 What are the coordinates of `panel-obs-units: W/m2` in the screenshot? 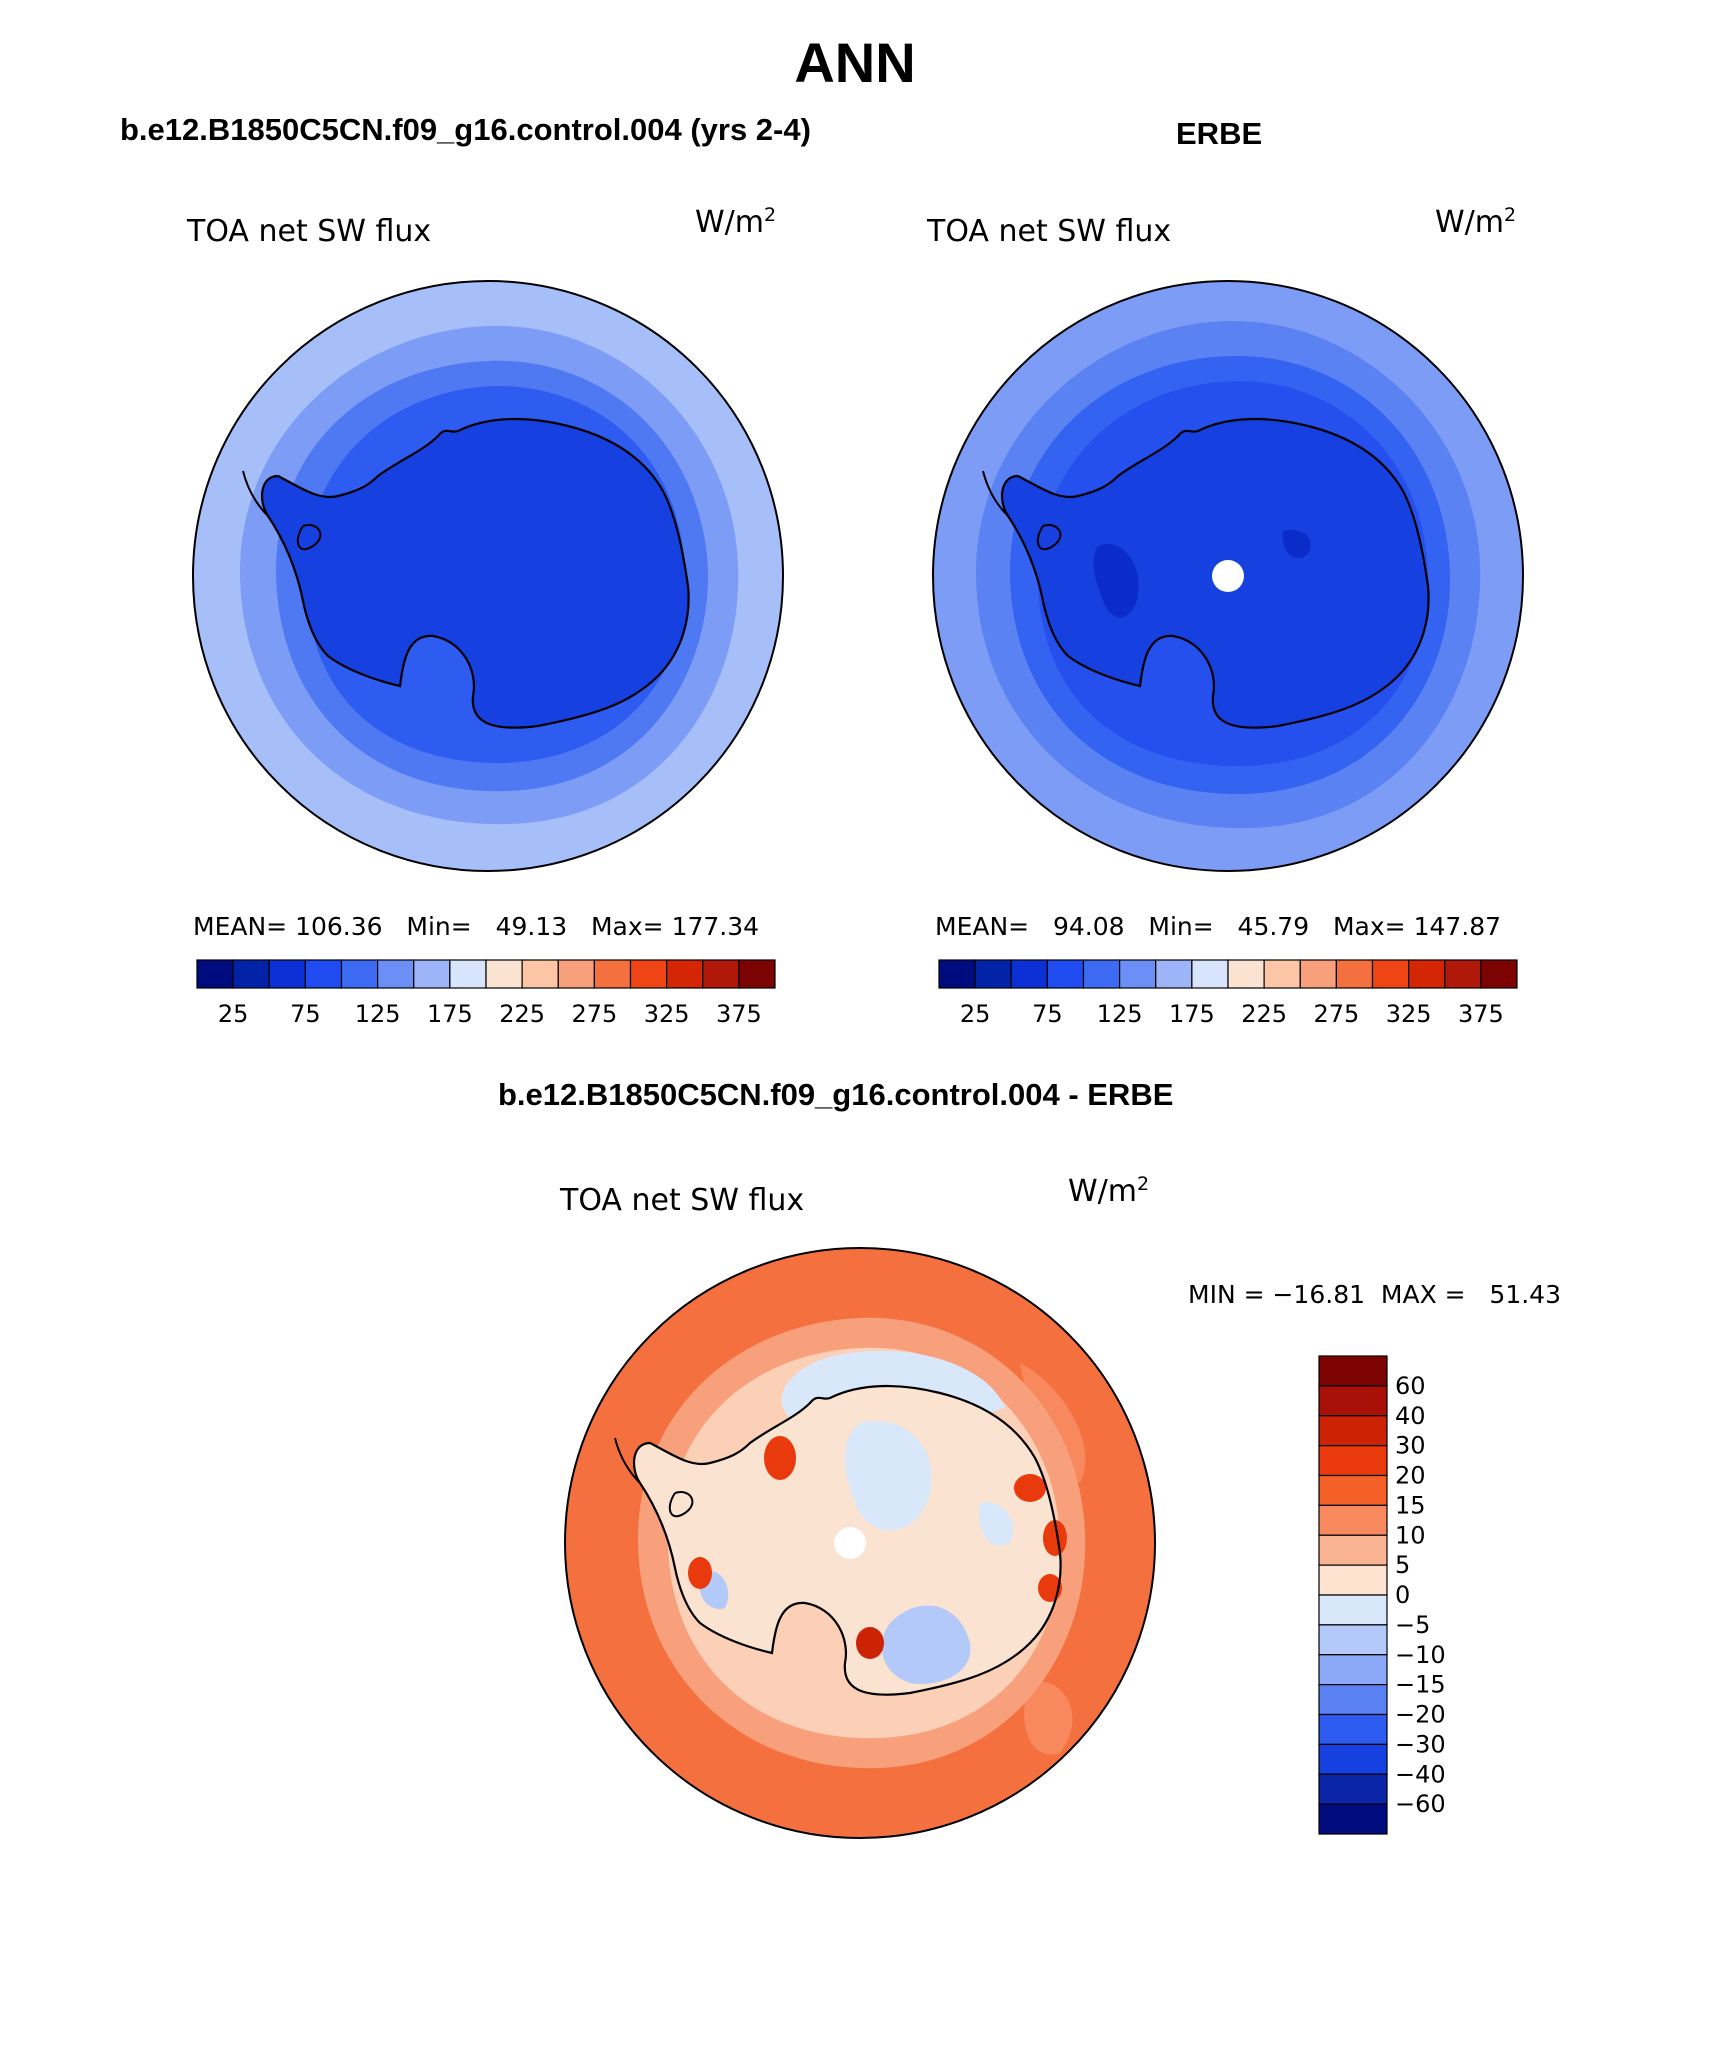 It's located at (1476, 222).